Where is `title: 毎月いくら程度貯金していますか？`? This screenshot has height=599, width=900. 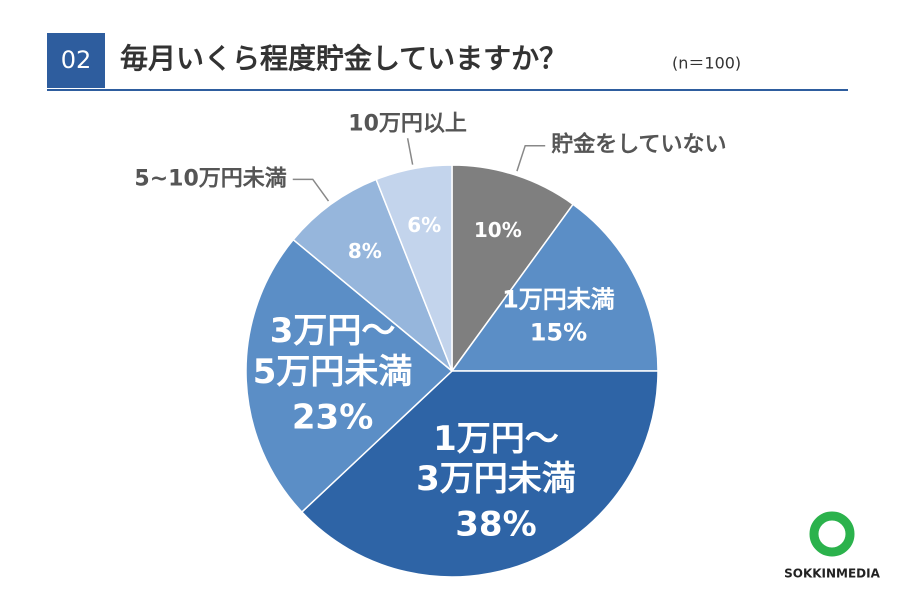
title: 毎月いくら程度貯金していますか？ is located at coordinates (343, 58).